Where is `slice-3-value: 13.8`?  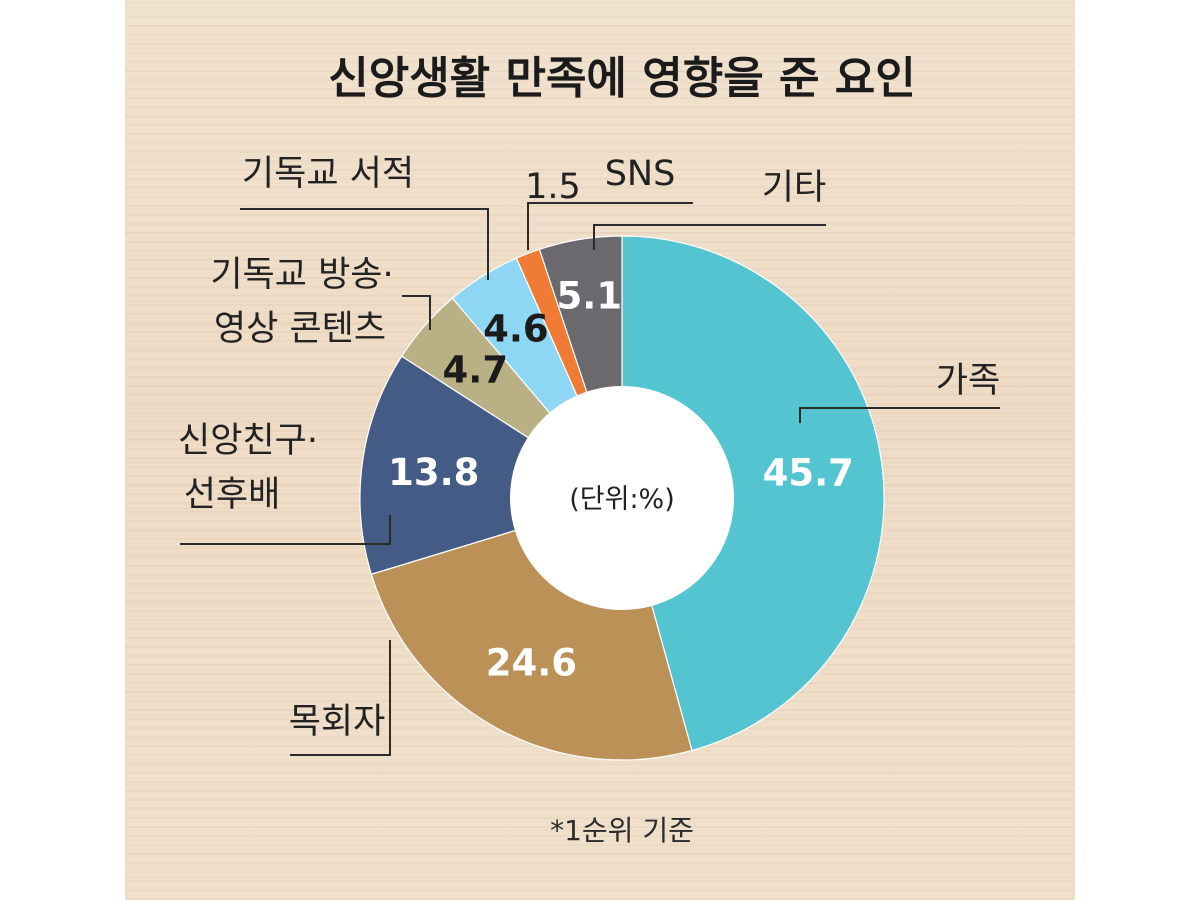
slice-3-value: 13.8 is located at coordinates (433, 472).